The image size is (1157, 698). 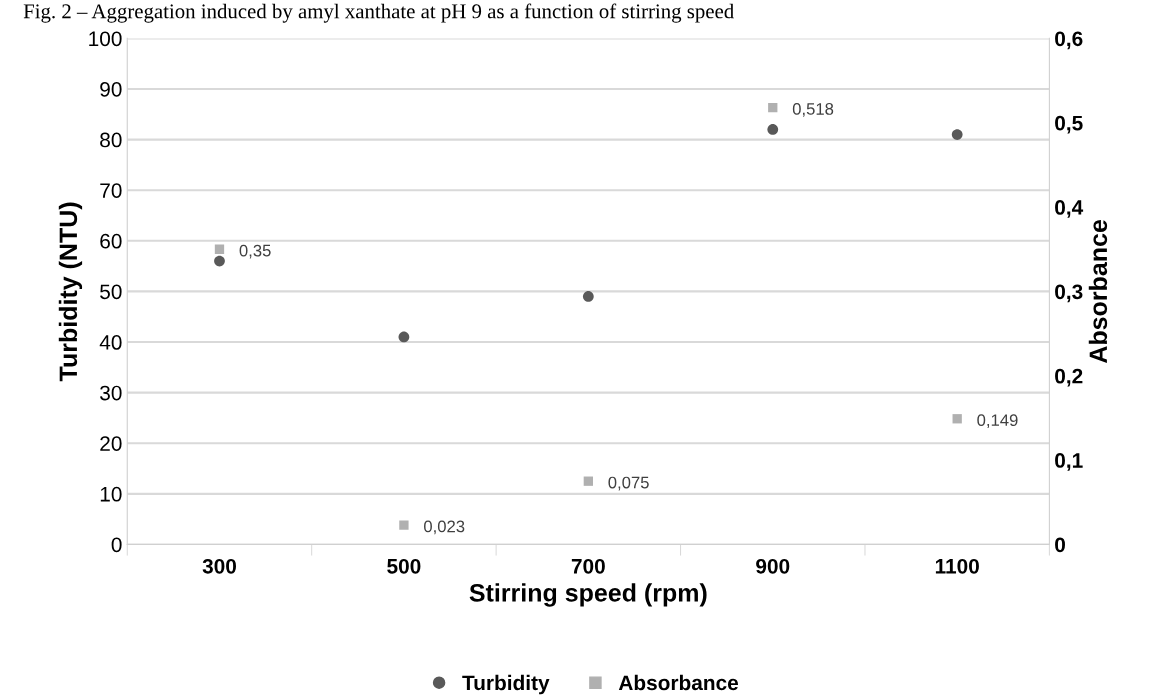 What do you see at coordinates (506, 684) in the screenshot?
I see `legend-label: Turbidity` at bounding box center [506, 684].